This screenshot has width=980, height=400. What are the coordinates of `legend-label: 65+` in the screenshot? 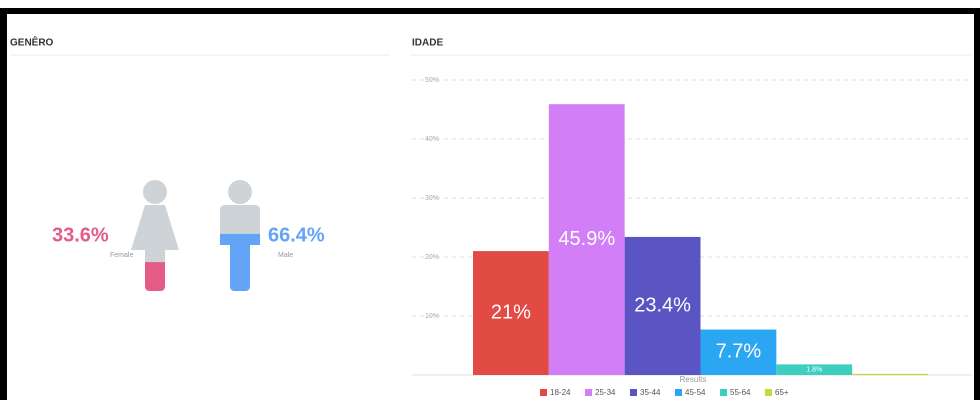 It's located at (782, 392).